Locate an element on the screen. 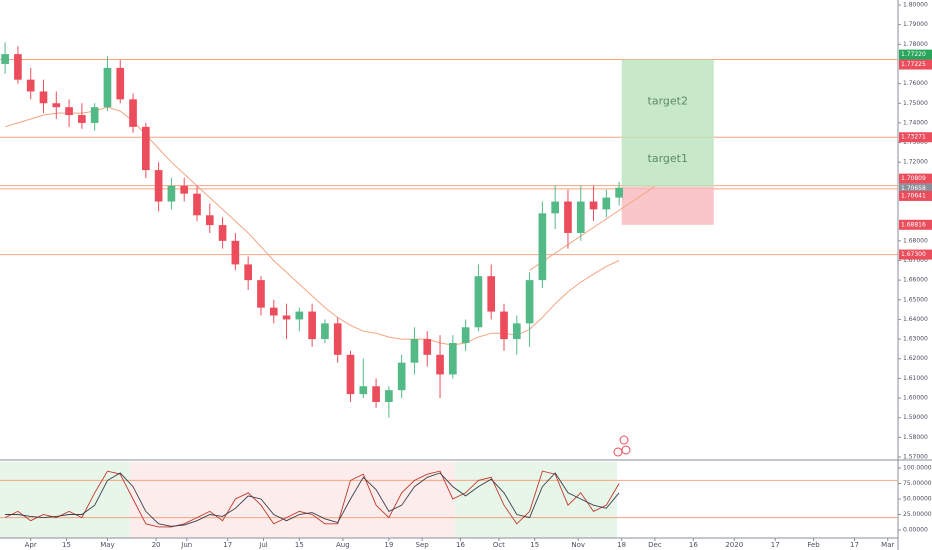  y-tick-label: 1.75000 is located at coordinates (915, 103).